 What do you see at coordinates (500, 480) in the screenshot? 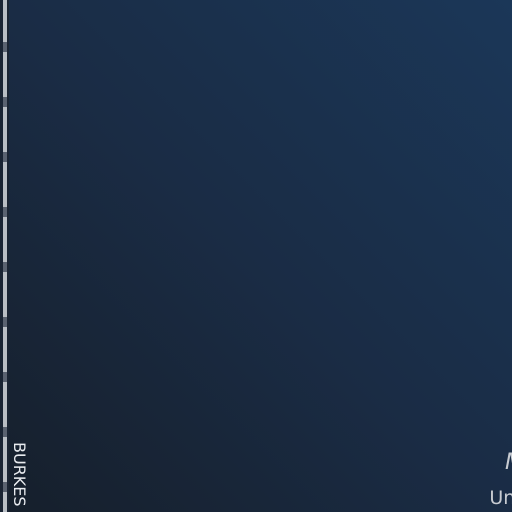
I see `media-info: M Unkno` at bounding box center [500, 480].